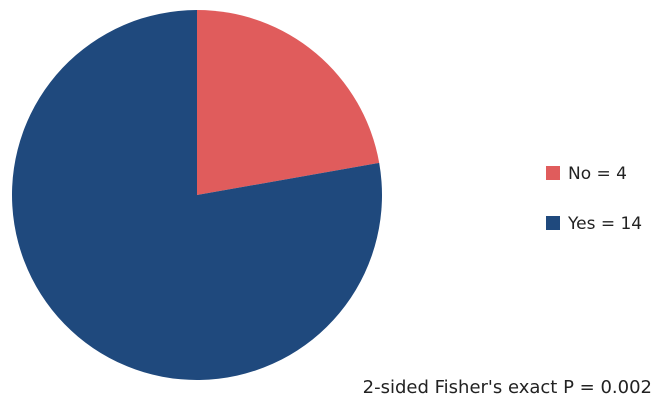 This screenshot has height=403, width=662. I want to click on legend-swatch-yes, so click(553, 223).